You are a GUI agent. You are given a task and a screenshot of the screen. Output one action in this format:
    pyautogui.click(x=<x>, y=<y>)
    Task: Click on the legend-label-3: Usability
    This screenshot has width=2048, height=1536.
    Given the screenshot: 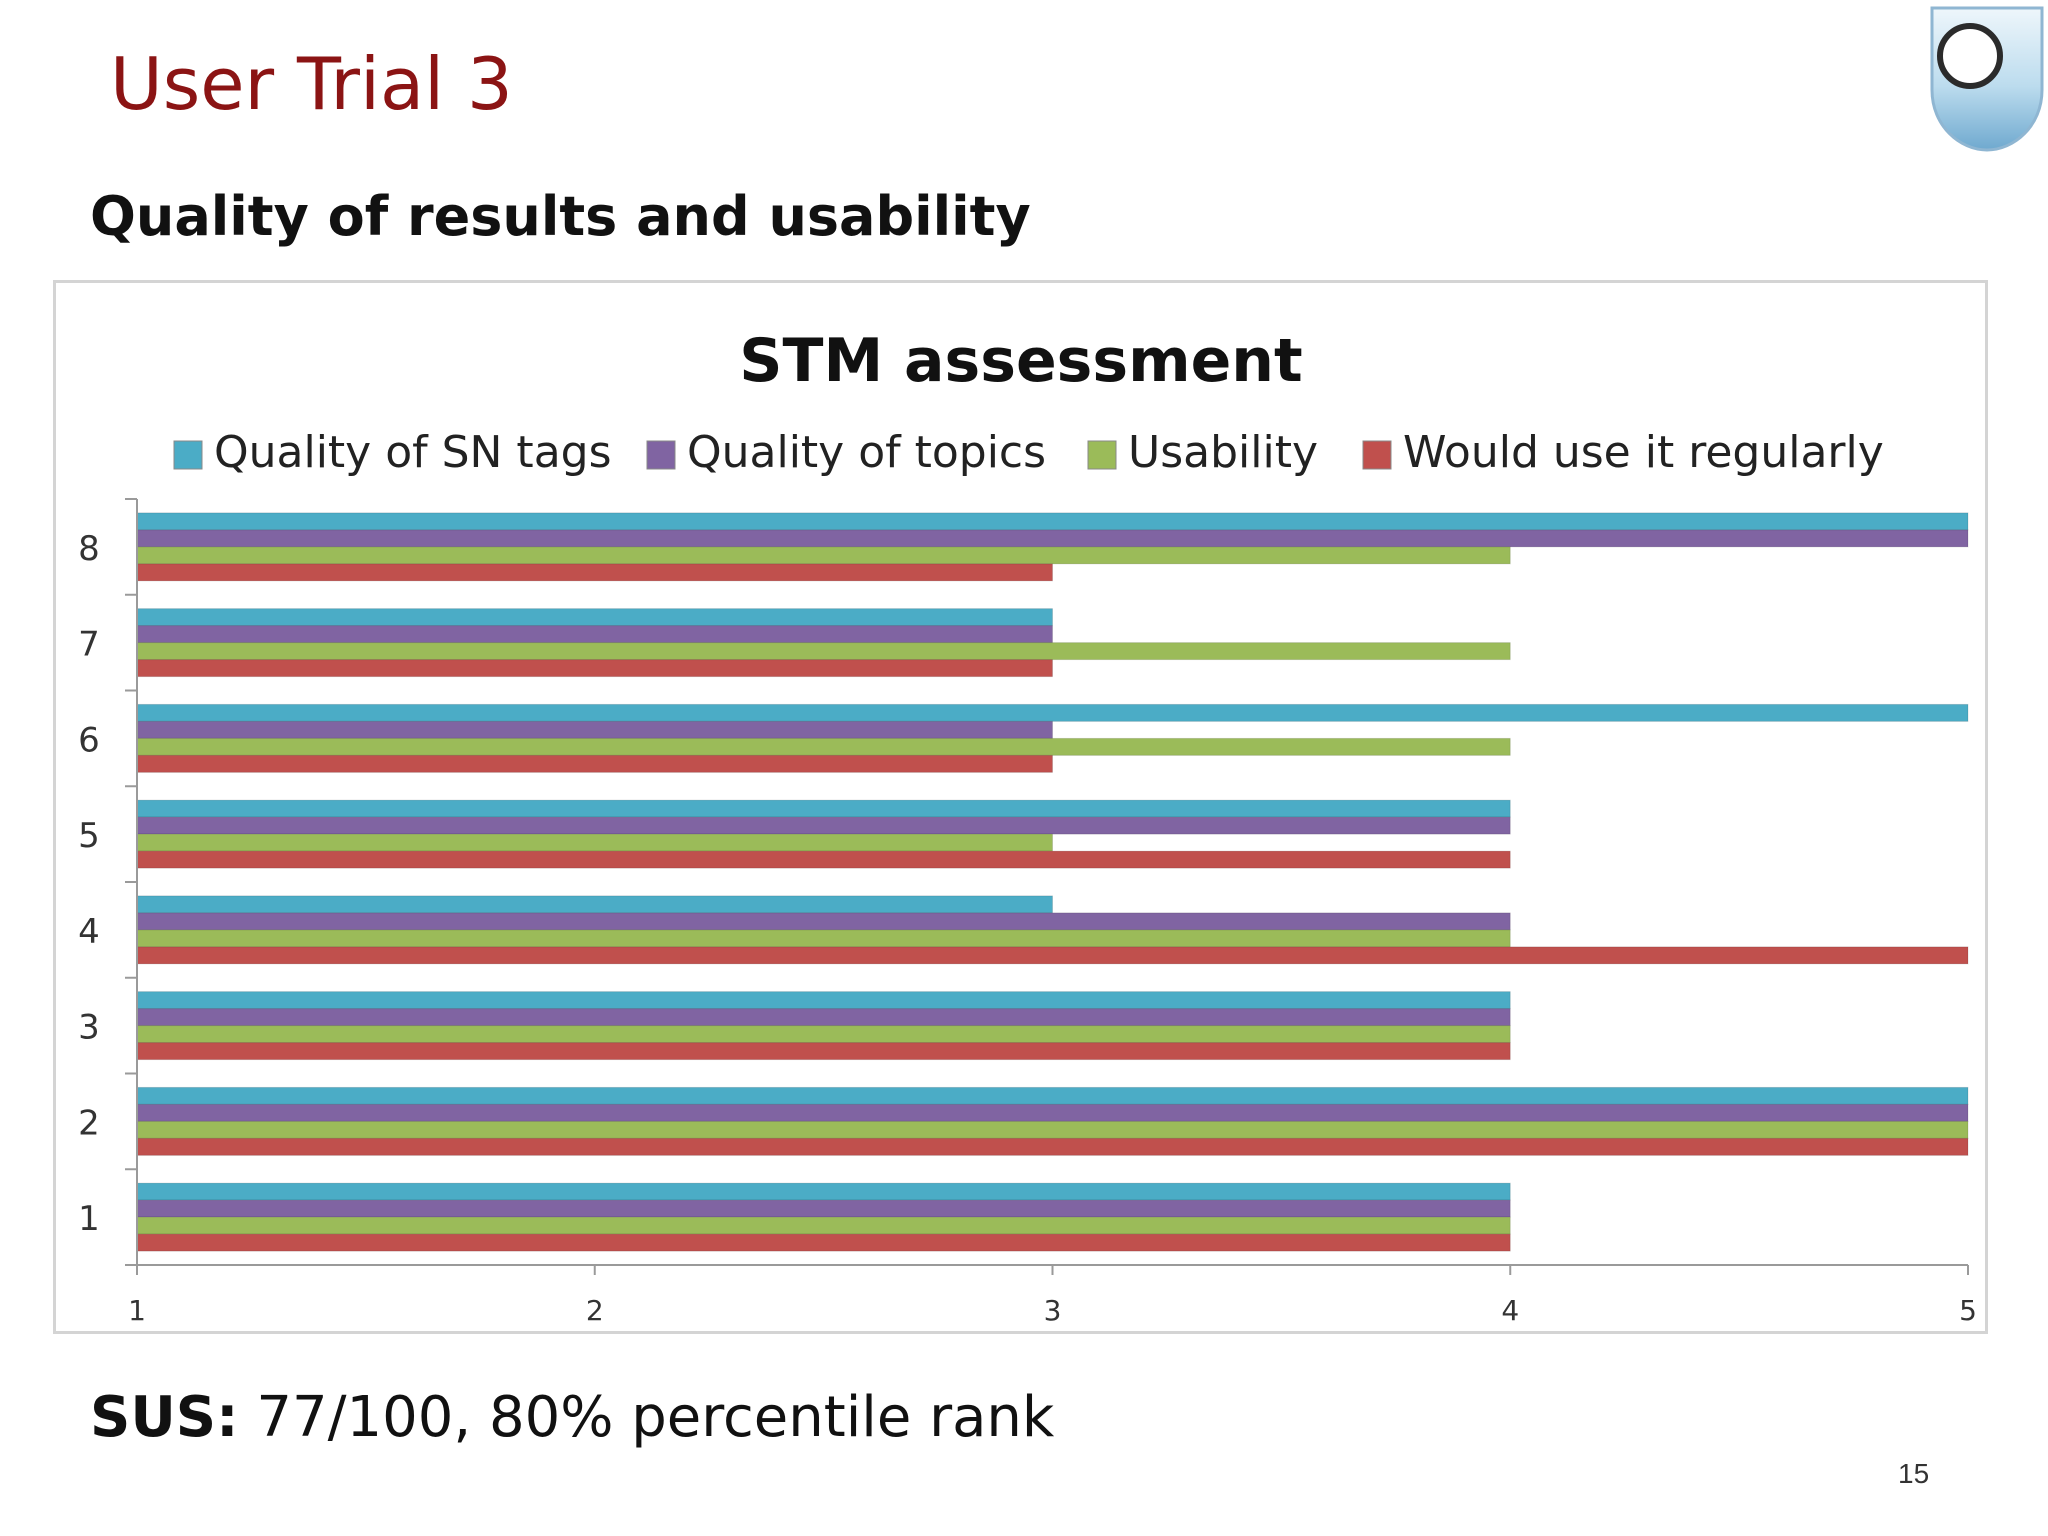 What is the action you would take?
    pyautogui.click(x=1223, y=452)
    